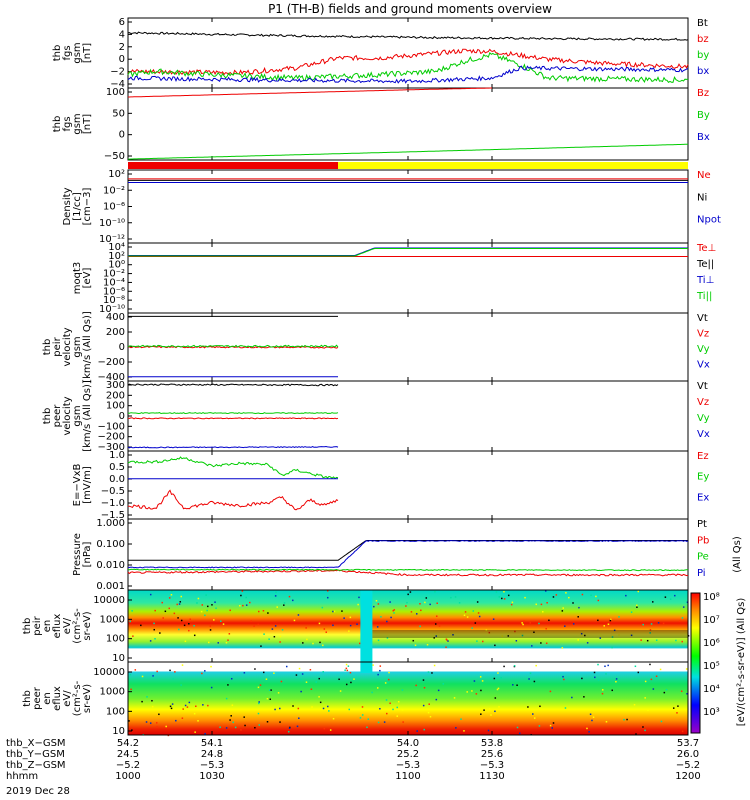  I want to click on series-Ti⊥, so click(408, 251).